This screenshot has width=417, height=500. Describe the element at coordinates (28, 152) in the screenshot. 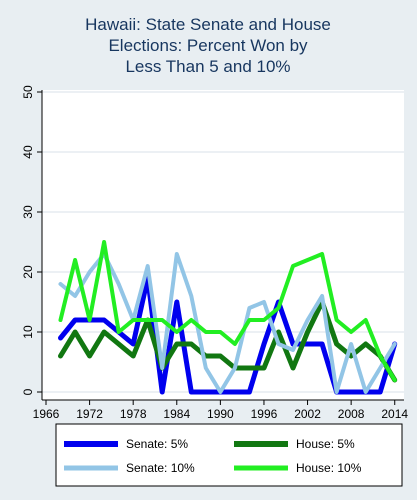

I see `y-tick-label: 40` at that location.